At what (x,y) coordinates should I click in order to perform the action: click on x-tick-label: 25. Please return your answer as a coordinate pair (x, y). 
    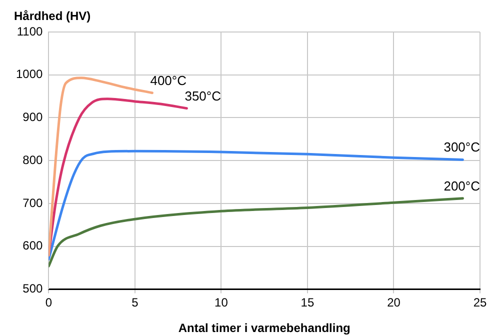
    Looking at the image, I should click on (480, 303).